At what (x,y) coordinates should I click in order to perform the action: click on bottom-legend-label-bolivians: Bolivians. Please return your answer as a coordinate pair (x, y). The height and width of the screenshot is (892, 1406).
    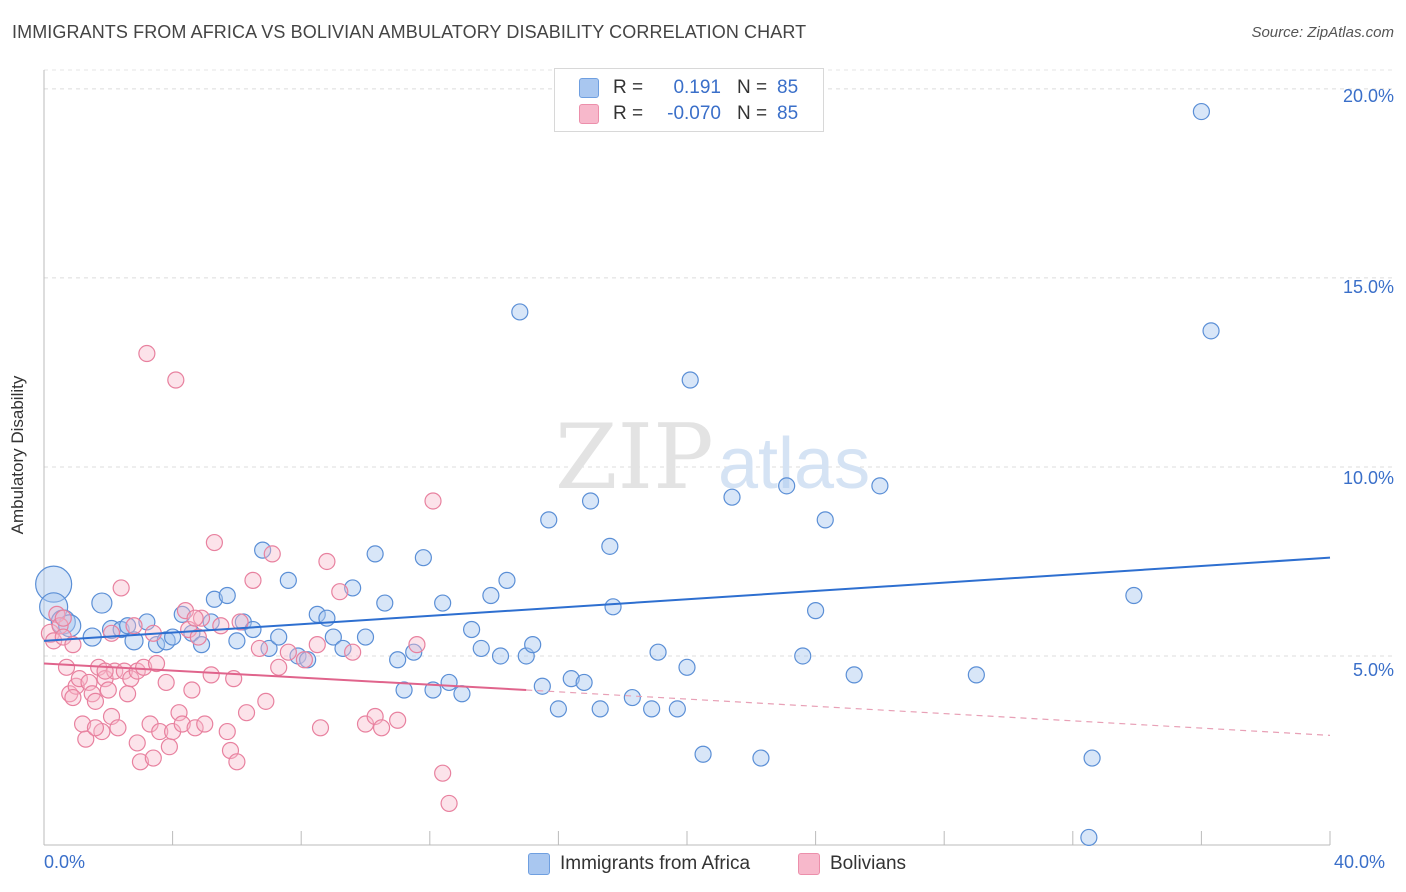
    Looking at the image, I should click on (868, 863).